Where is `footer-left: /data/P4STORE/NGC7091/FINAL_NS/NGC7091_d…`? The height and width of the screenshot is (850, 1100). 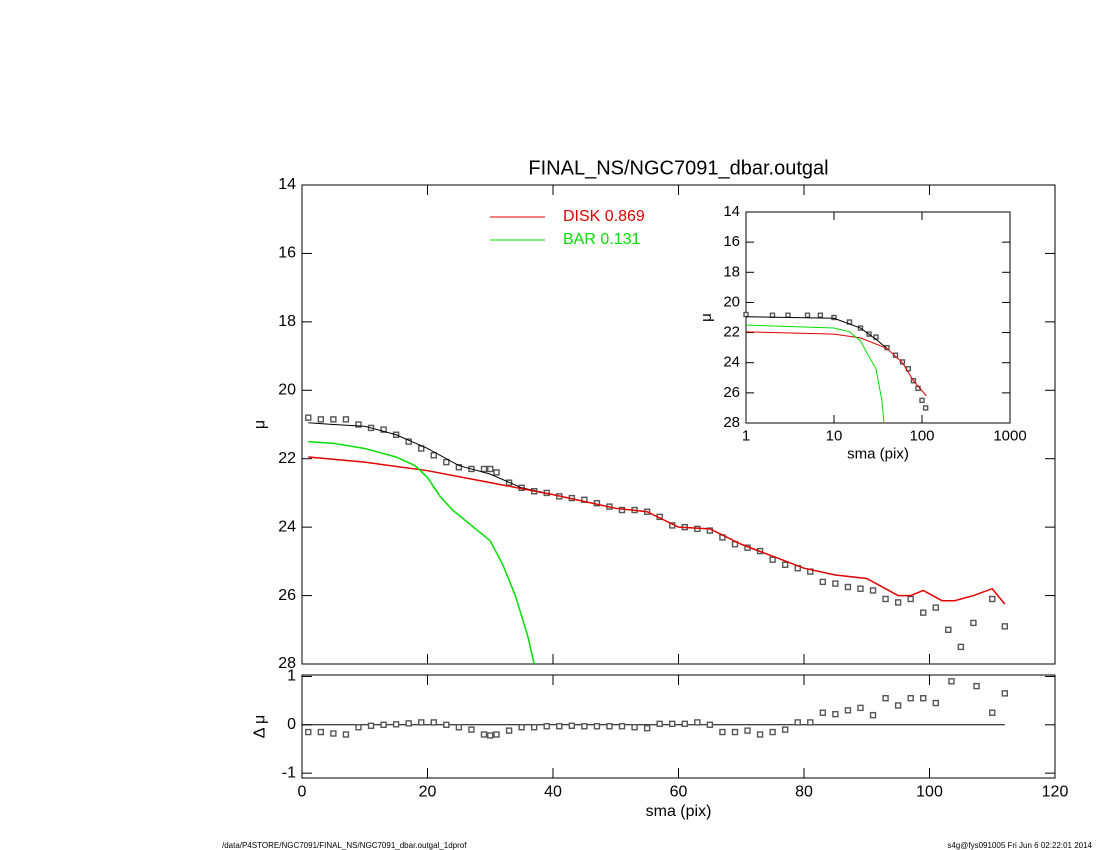 footer-left: /data/P4STORE/NGC7091/FINAL_NS/NGC7091_d… is located at coordinates (344, 845).